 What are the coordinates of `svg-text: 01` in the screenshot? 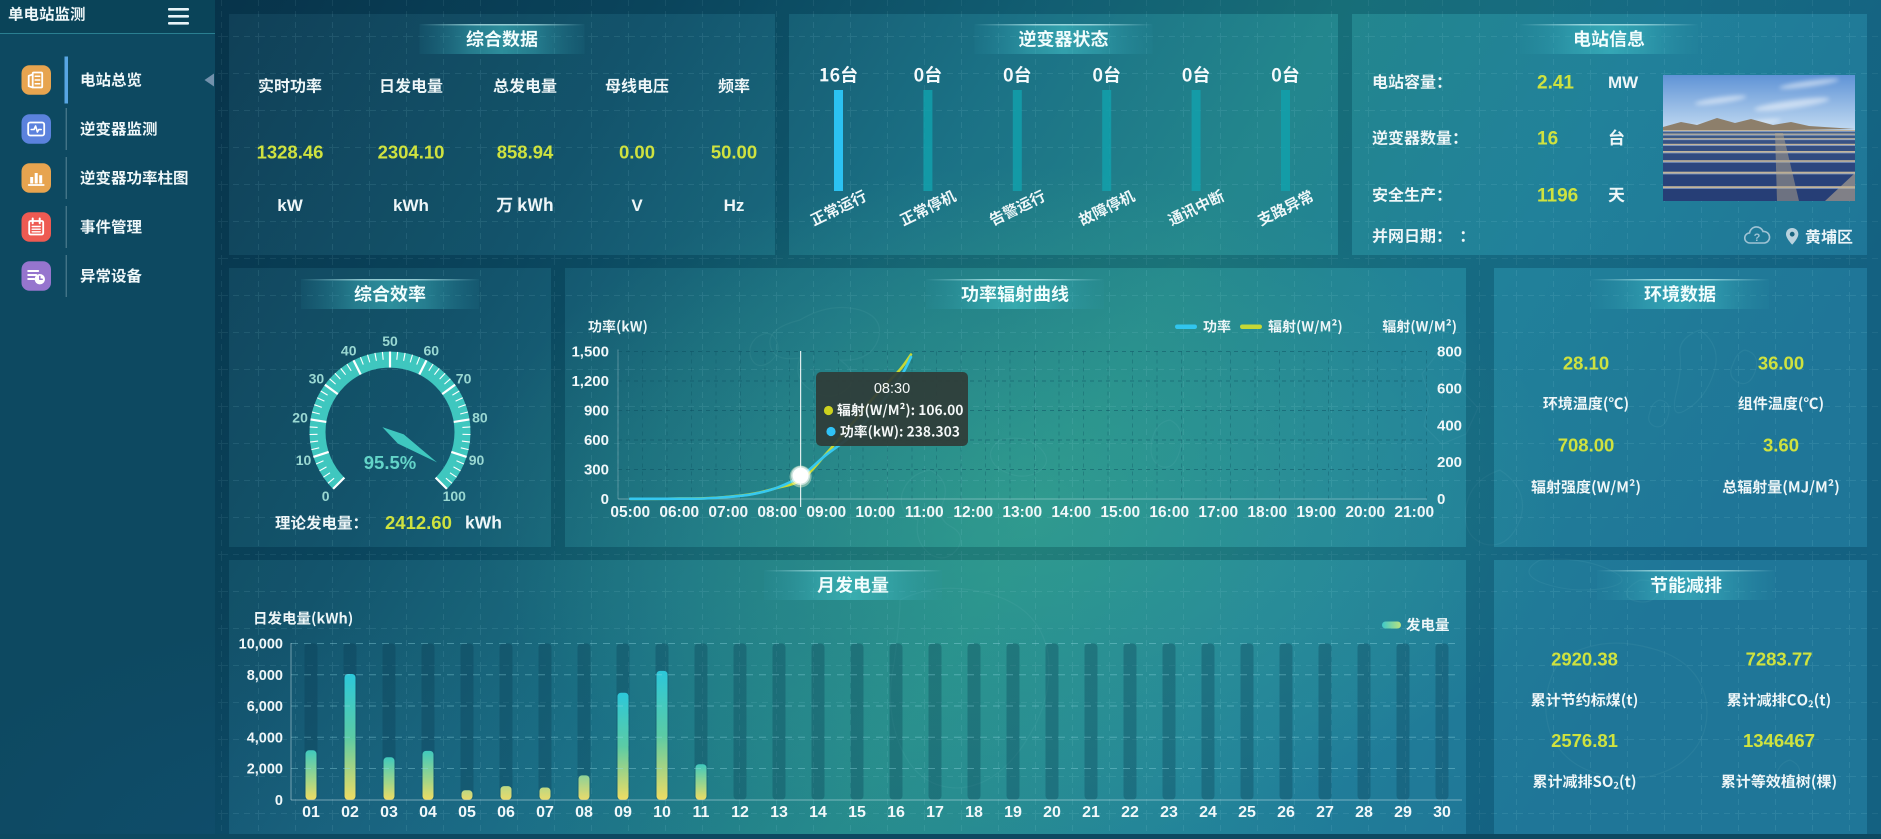 It's located at (311, 812).